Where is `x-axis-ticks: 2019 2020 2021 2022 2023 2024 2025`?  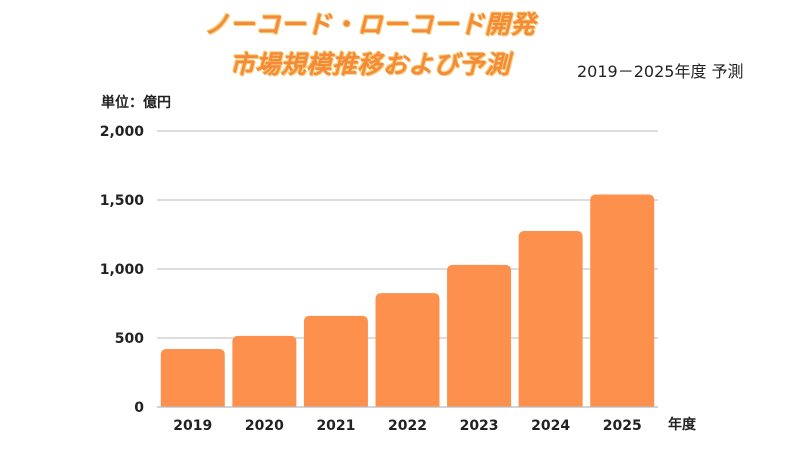
x-axis-ticks: 2019 2020 2021 2022 2023 2024 2025 is located at coordinates (407, 426).